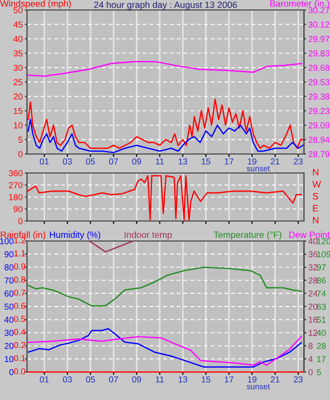 This screenshot has width=330, height=400. What do you see at coordinates (229, 161) in the screenshot?
I see `x-tick-label: 17` at bounding box center [229, 161].